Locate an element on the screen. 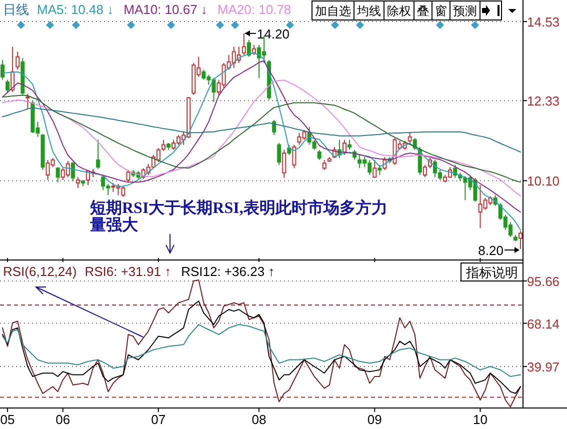  annotation: 均线 is located at coordinates (368, 11).